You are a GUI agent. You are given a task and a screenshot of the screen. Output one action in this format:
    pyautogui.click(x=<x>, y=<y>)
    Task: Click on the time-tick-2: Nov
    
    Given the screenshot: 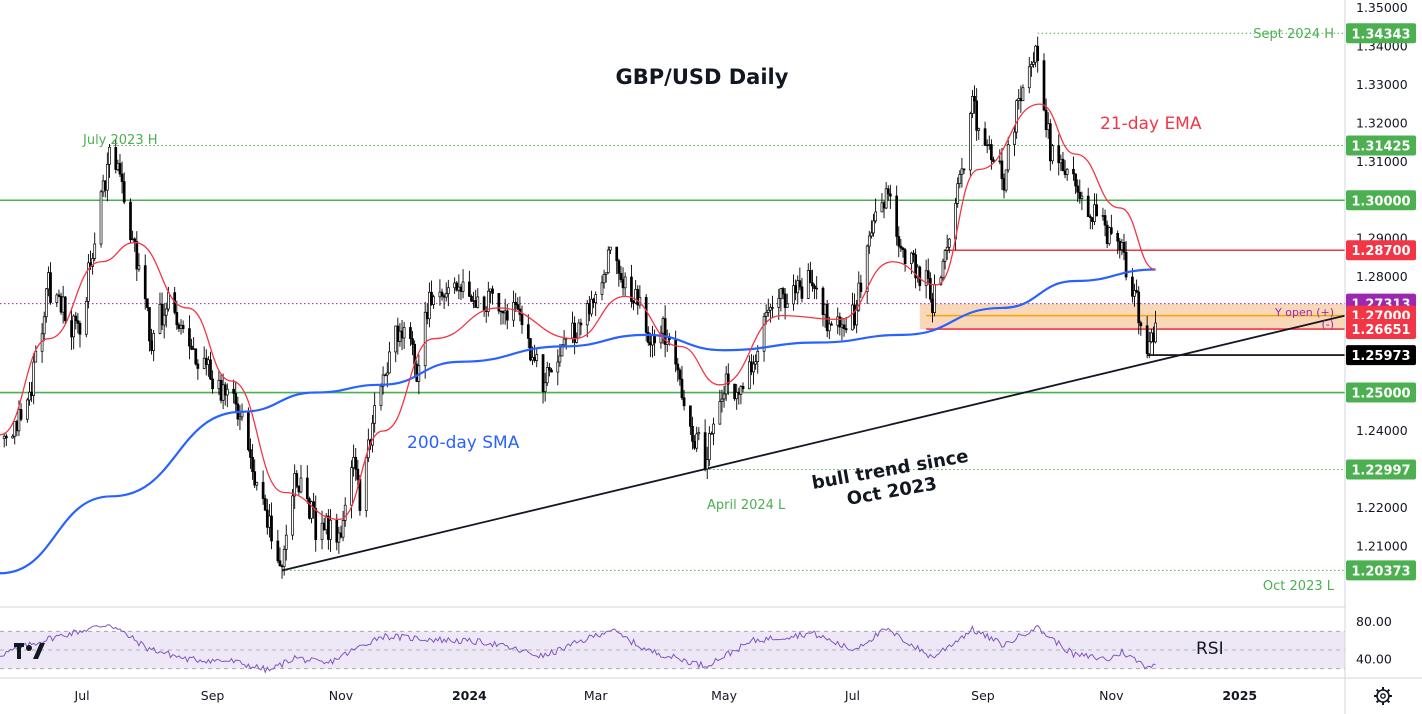 What is the action you would take?
    pyautogui.click(x=341, y=695)
    